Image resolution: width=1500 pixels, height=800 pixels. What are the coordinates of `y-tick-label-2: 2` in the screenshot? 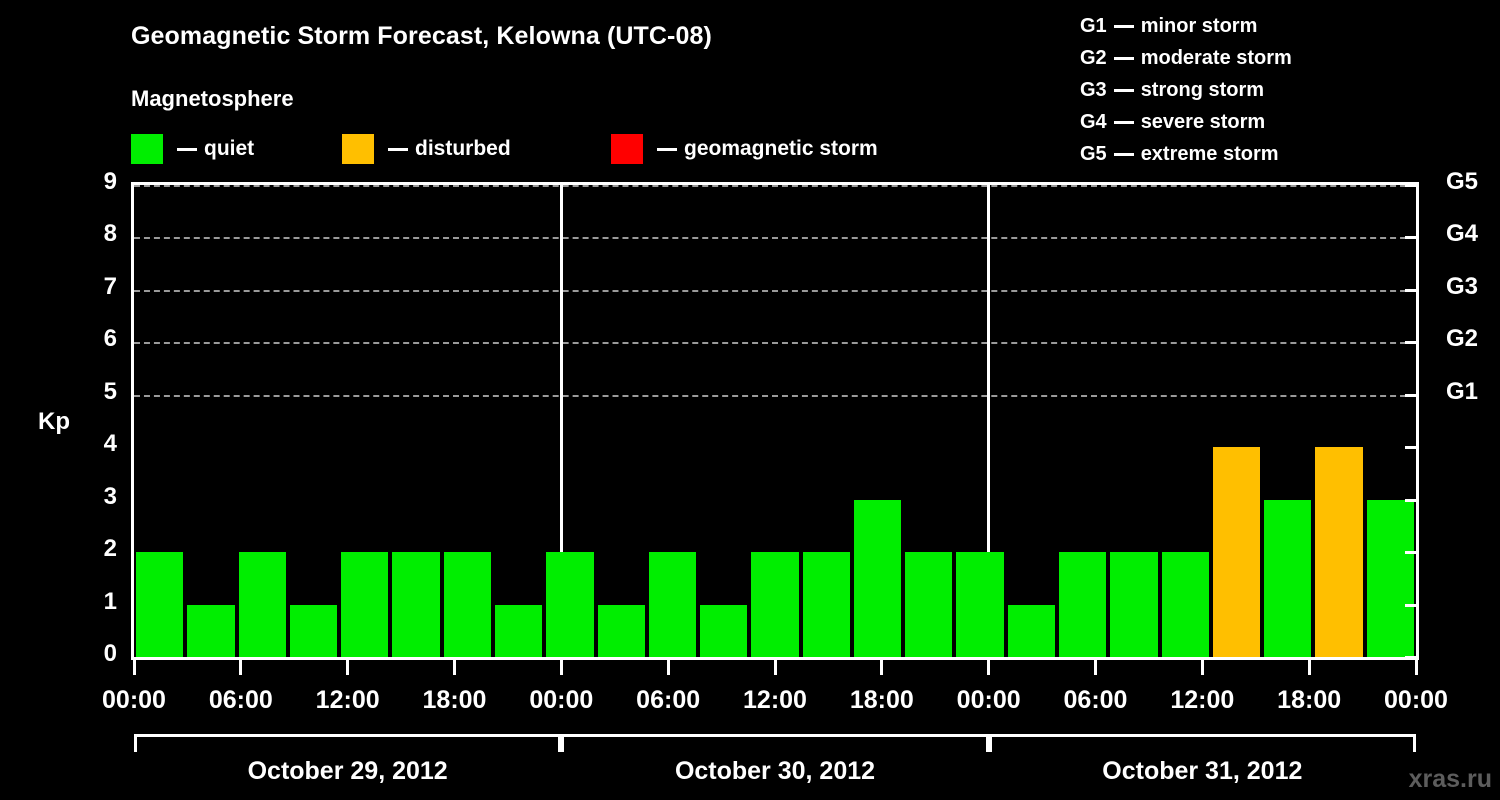 It's located at (110, 549).